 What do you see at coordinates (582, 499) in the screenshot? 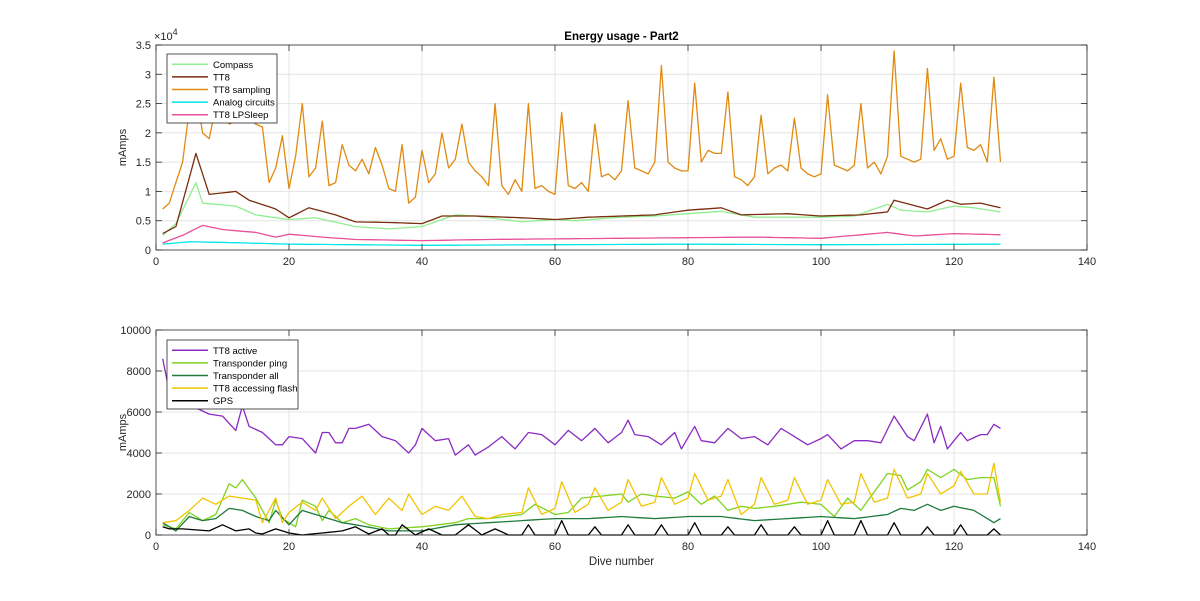
I see `series-line-transponder-ping` at bounding box center [582, 499].